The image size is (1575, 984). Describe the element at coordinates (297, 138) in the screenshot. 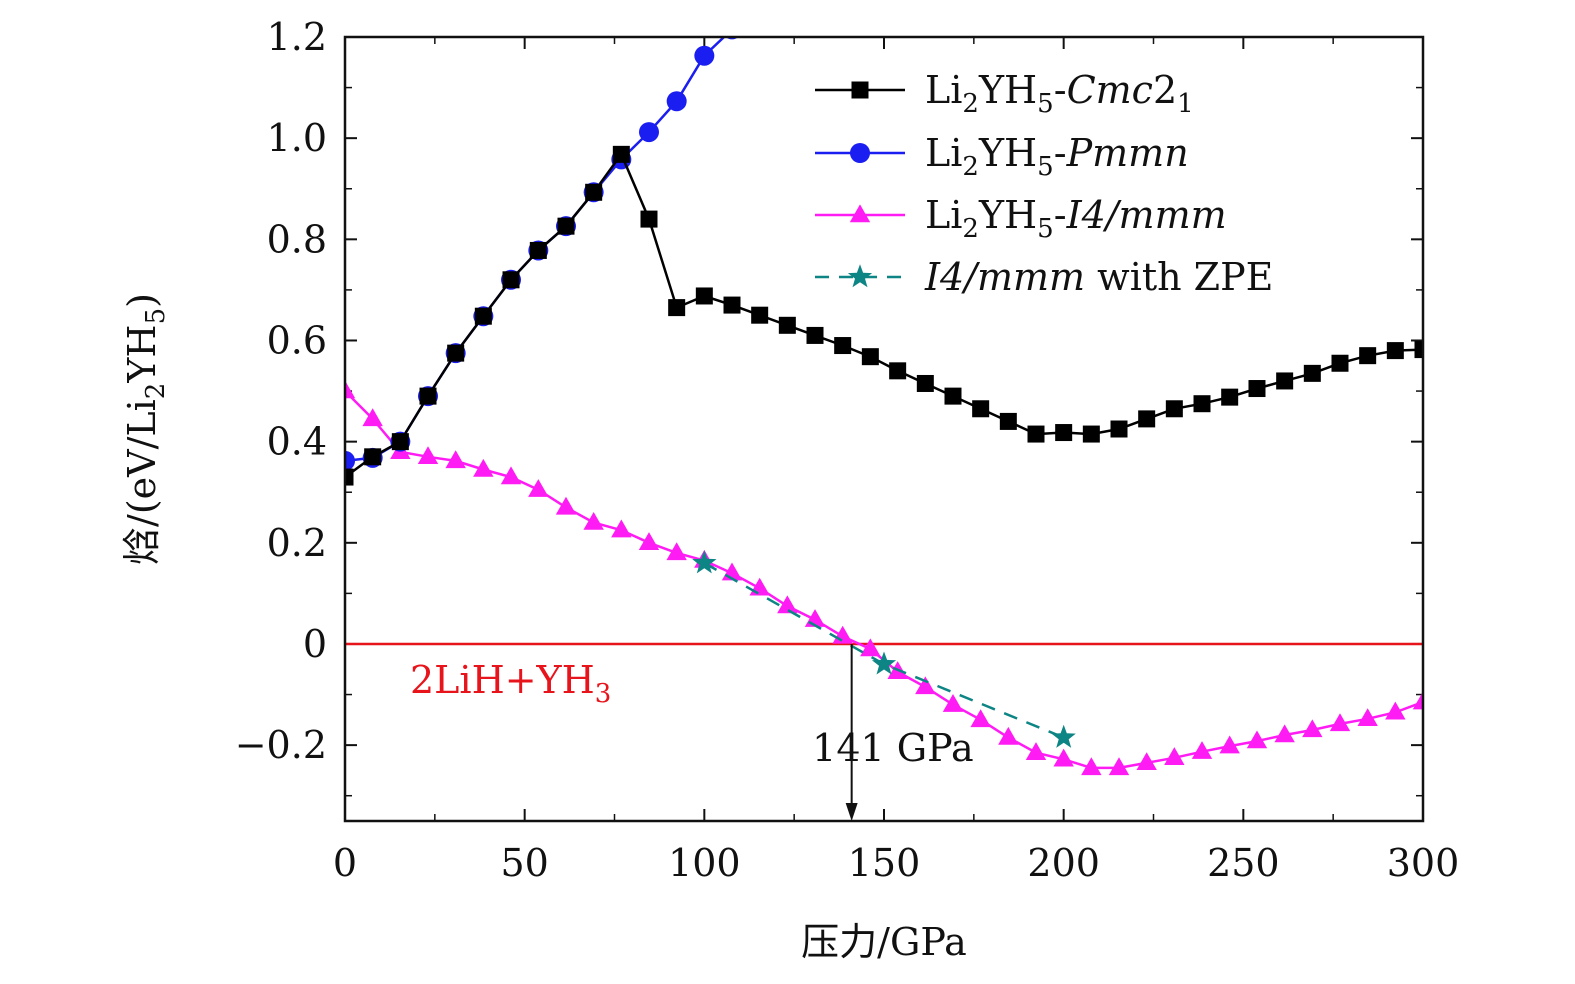

I see `y-tick-label: 1.0` at that location.